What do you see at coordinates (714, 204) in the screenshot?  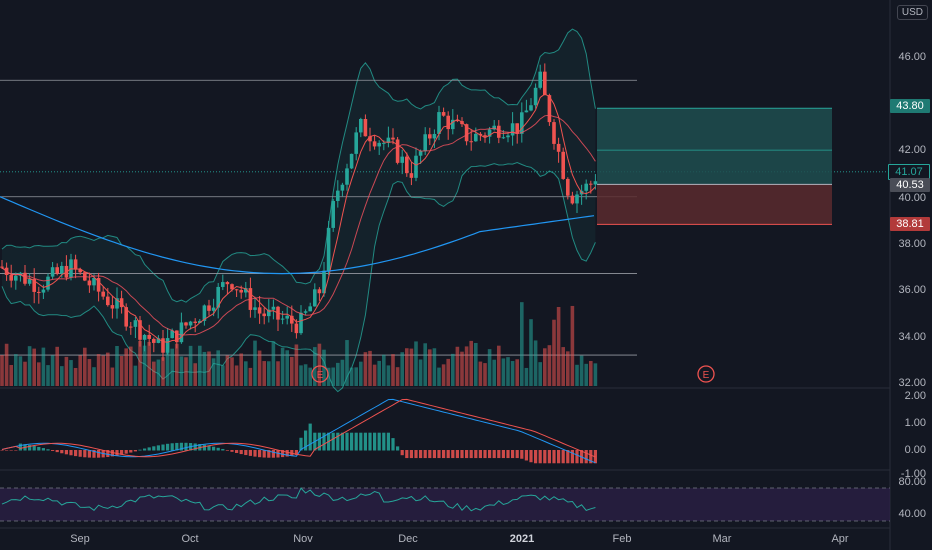 I see `loss-zone` at bounding box center [714, 204].